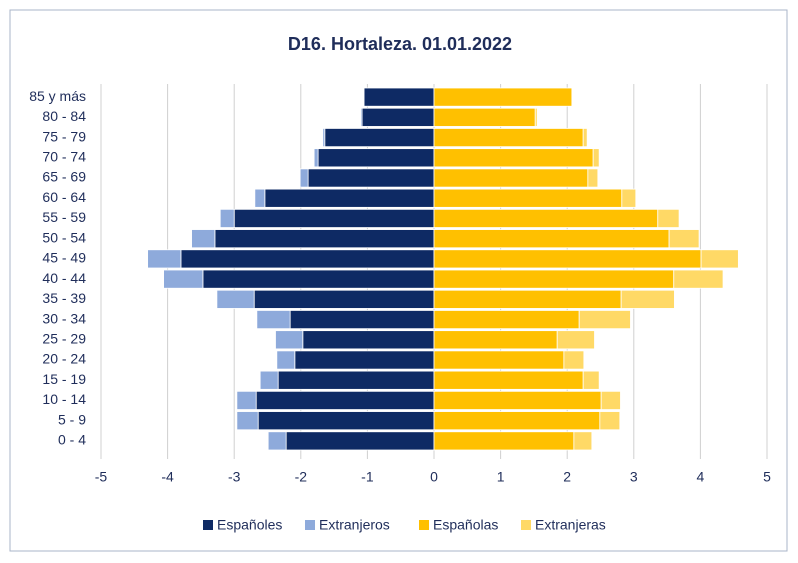  What do you see at coordinates (64, 156) in the screenshot?
I see `y-tick-label: 70 - 74` at bounding box center [64, 156].